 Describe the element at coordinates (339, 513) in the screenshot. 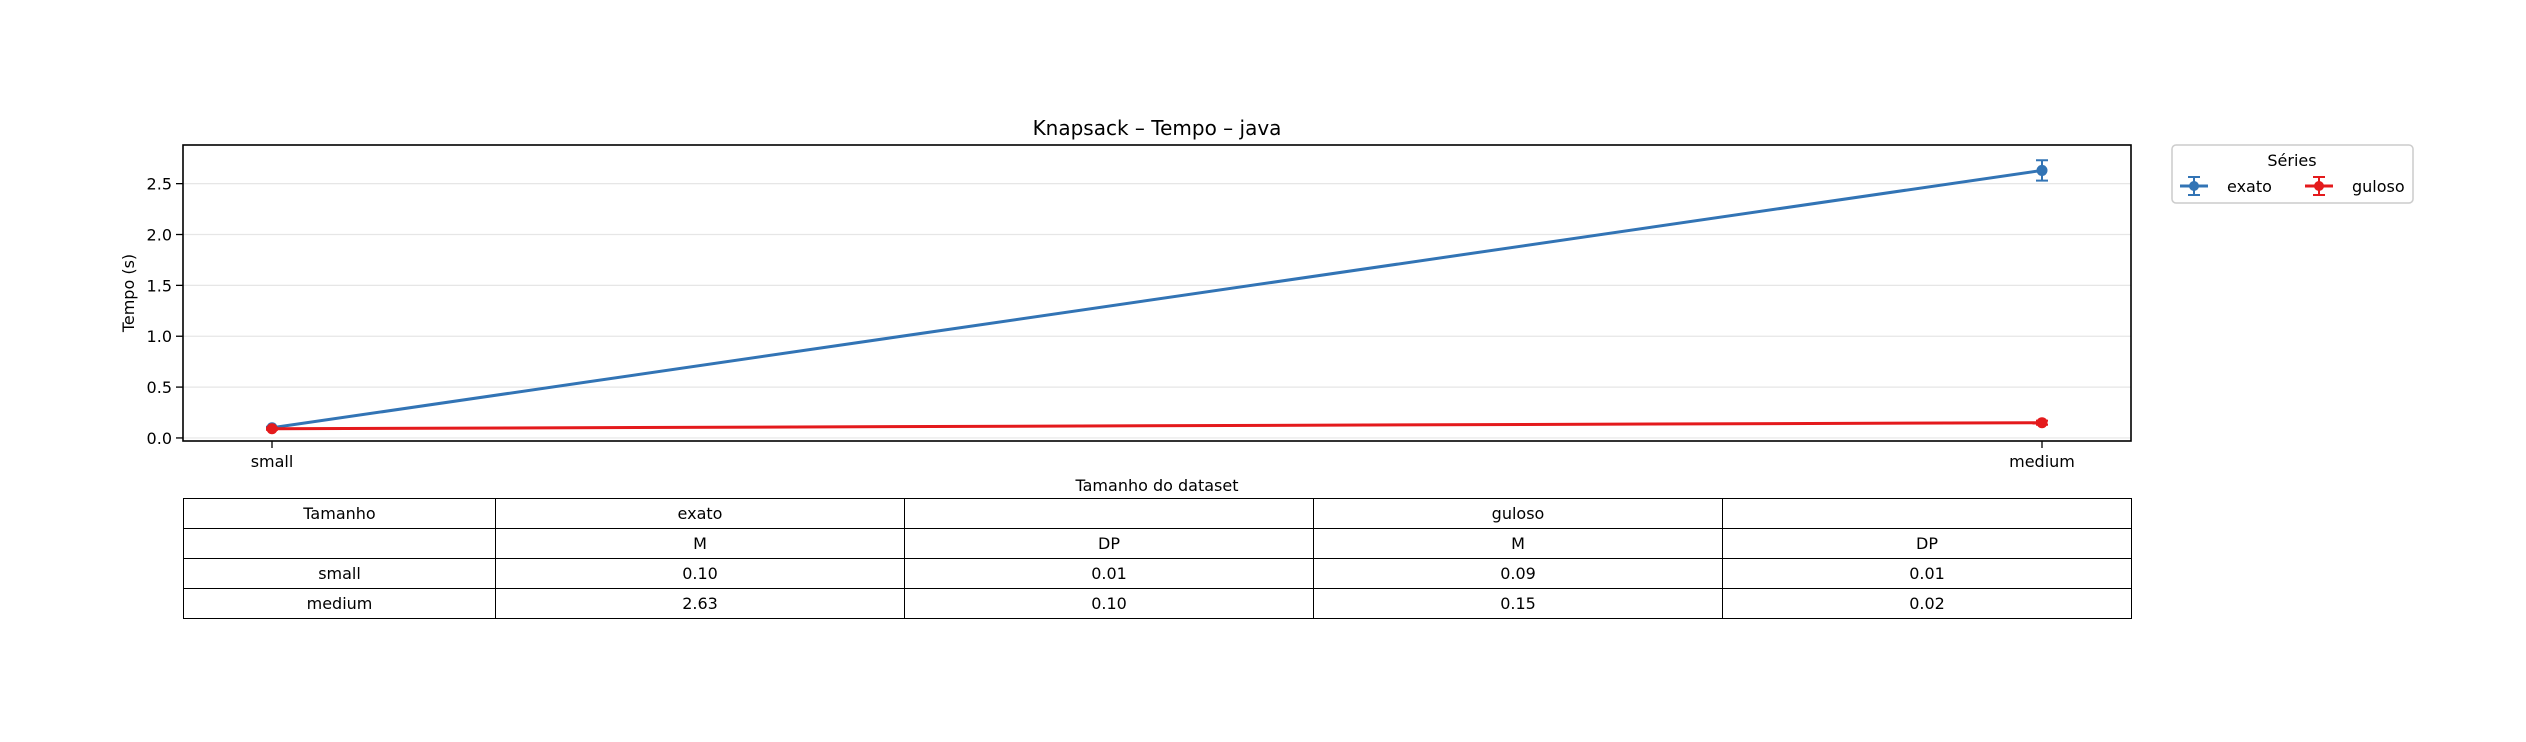

I see `table-header-cell: Tamanho` at that location.